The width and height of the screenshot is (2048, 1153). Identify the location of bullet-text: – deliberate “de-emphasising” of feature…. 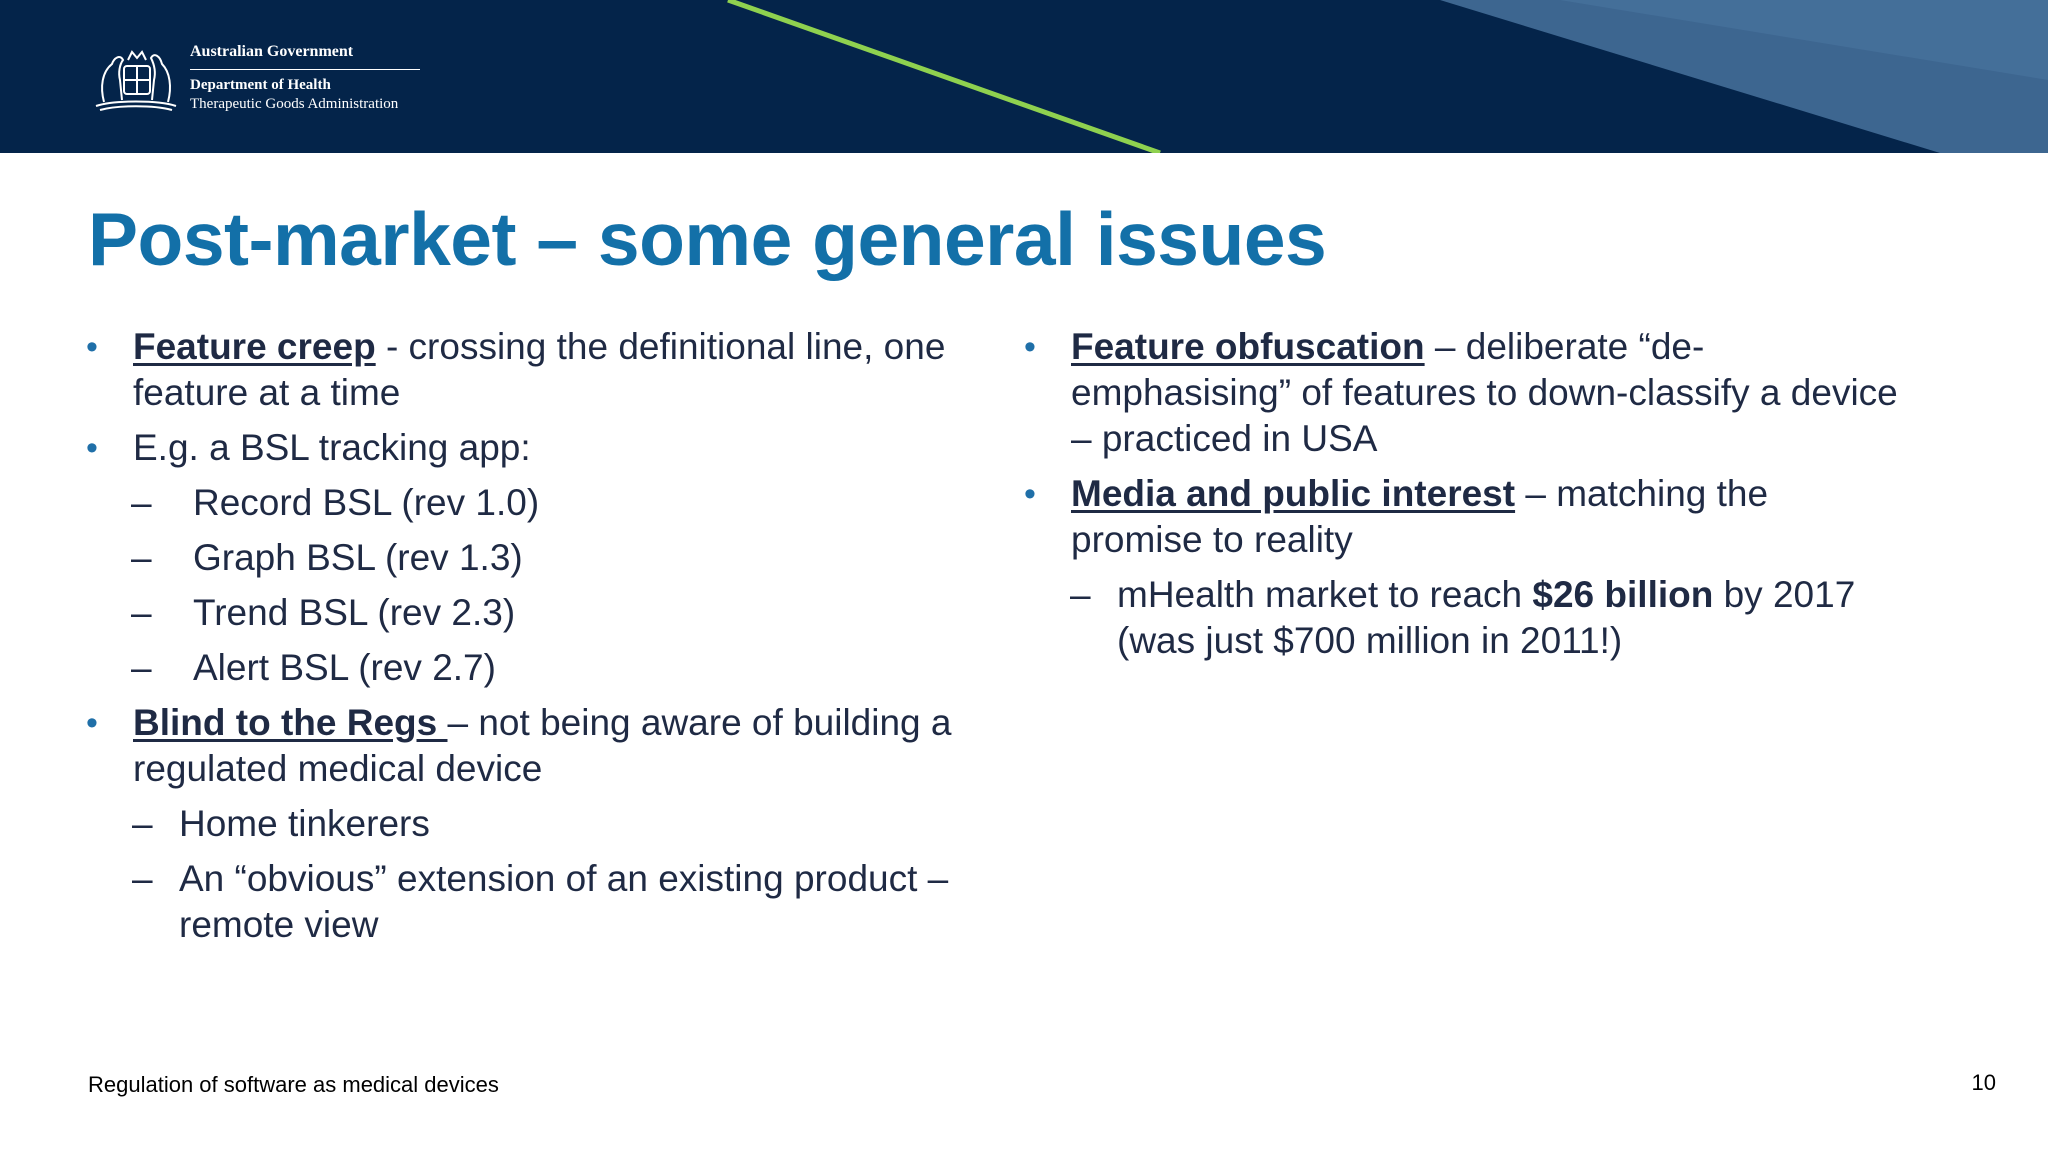
(1484, 392).